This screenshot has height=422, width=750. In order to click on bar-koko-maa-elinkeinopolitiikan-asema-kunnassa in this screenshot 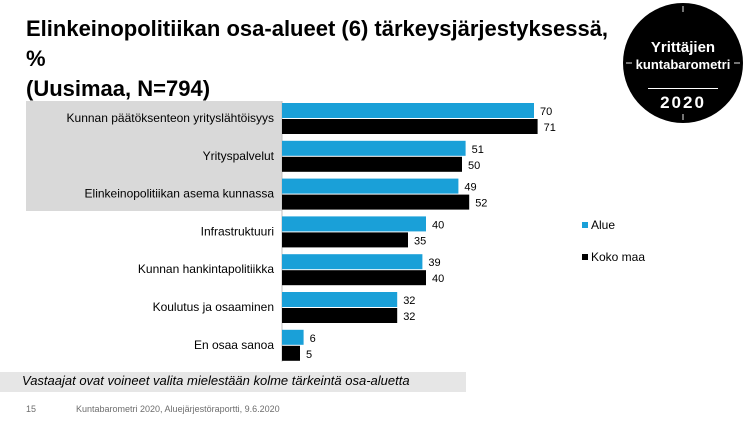, I will do `click(376, 202)`.